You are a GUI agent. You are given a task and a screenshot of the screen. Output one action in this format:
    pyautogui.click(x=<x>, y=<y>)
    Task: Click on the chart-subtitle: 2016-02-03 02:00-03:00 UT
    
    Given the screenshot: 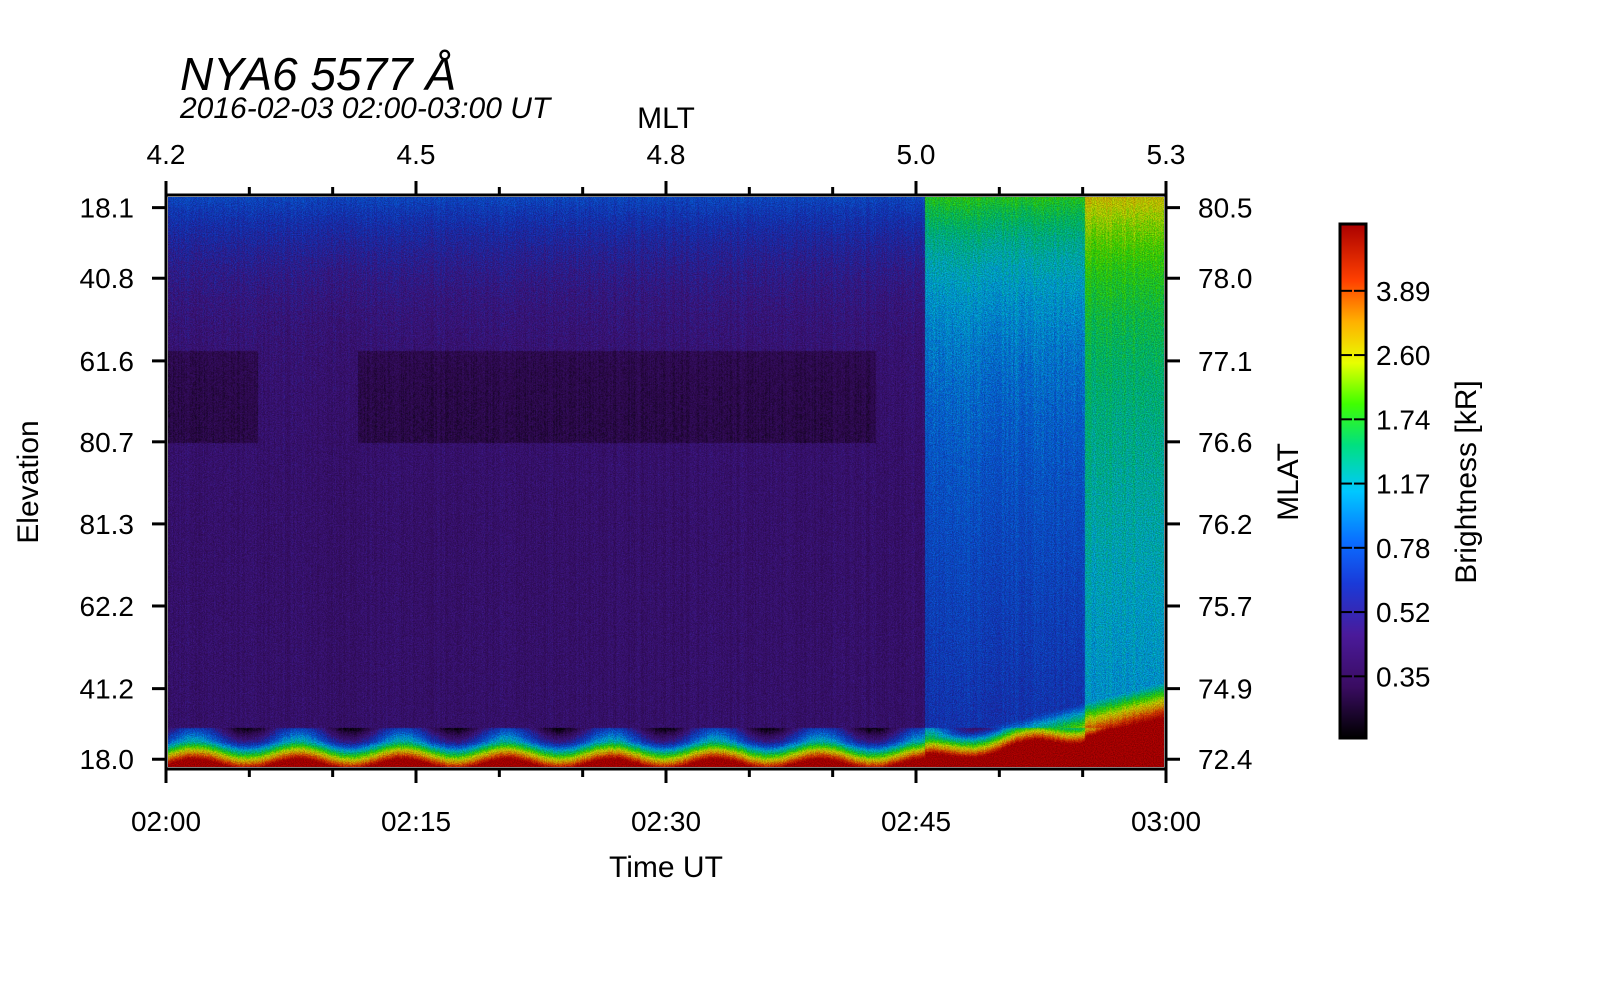 What is the action you would take?
    pyautogui.click(x=366, y=108)
    